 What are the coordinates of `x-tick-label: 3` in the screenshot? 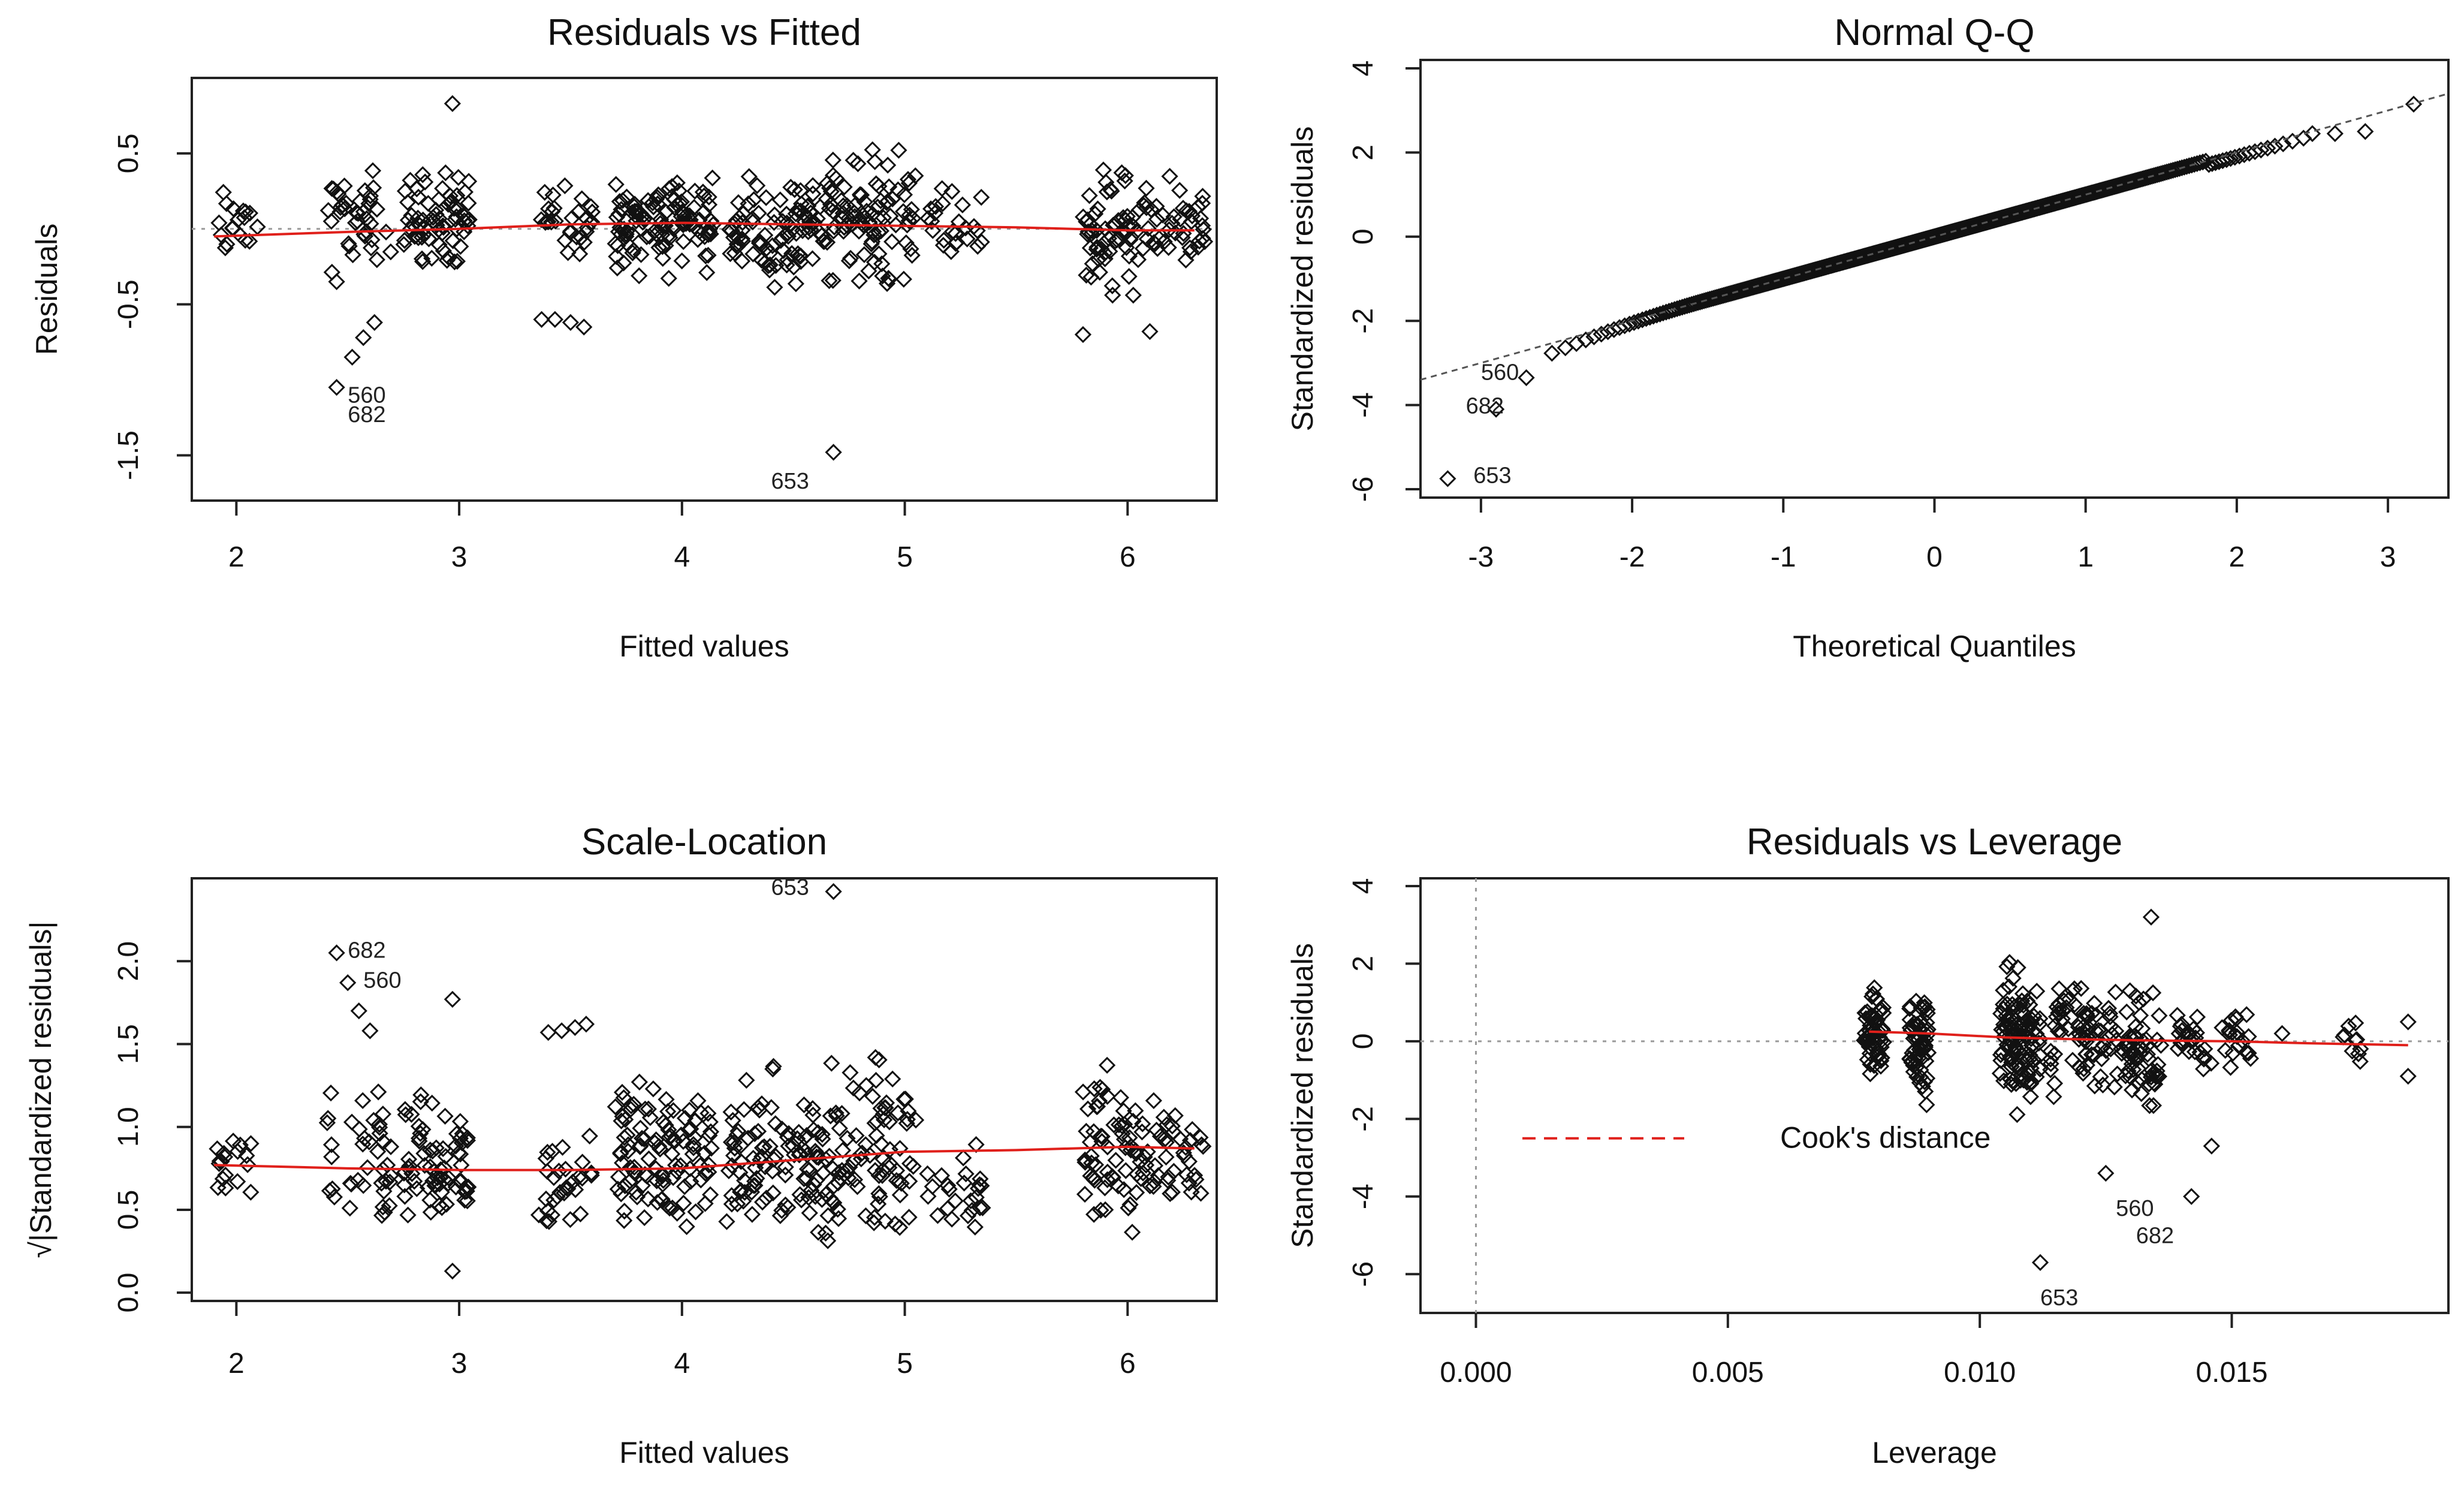 It's located at (2388, 557).